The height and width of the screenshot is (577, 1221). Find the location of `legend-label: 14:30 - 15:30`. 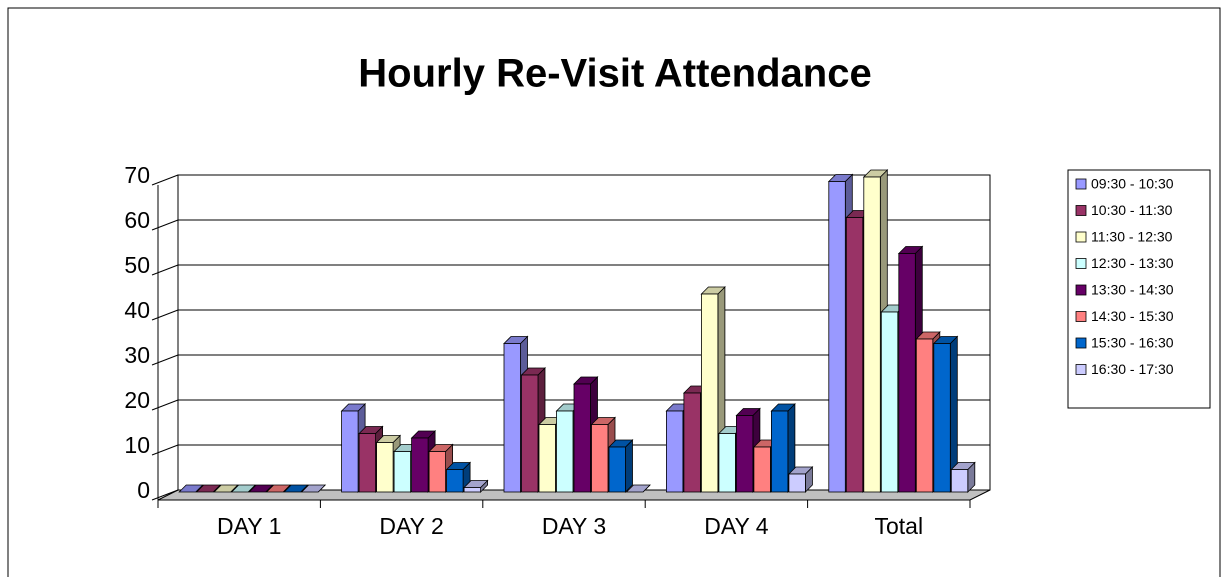

legend-label: 14:30 - 15:30 is located at coordinates (1132, 316).